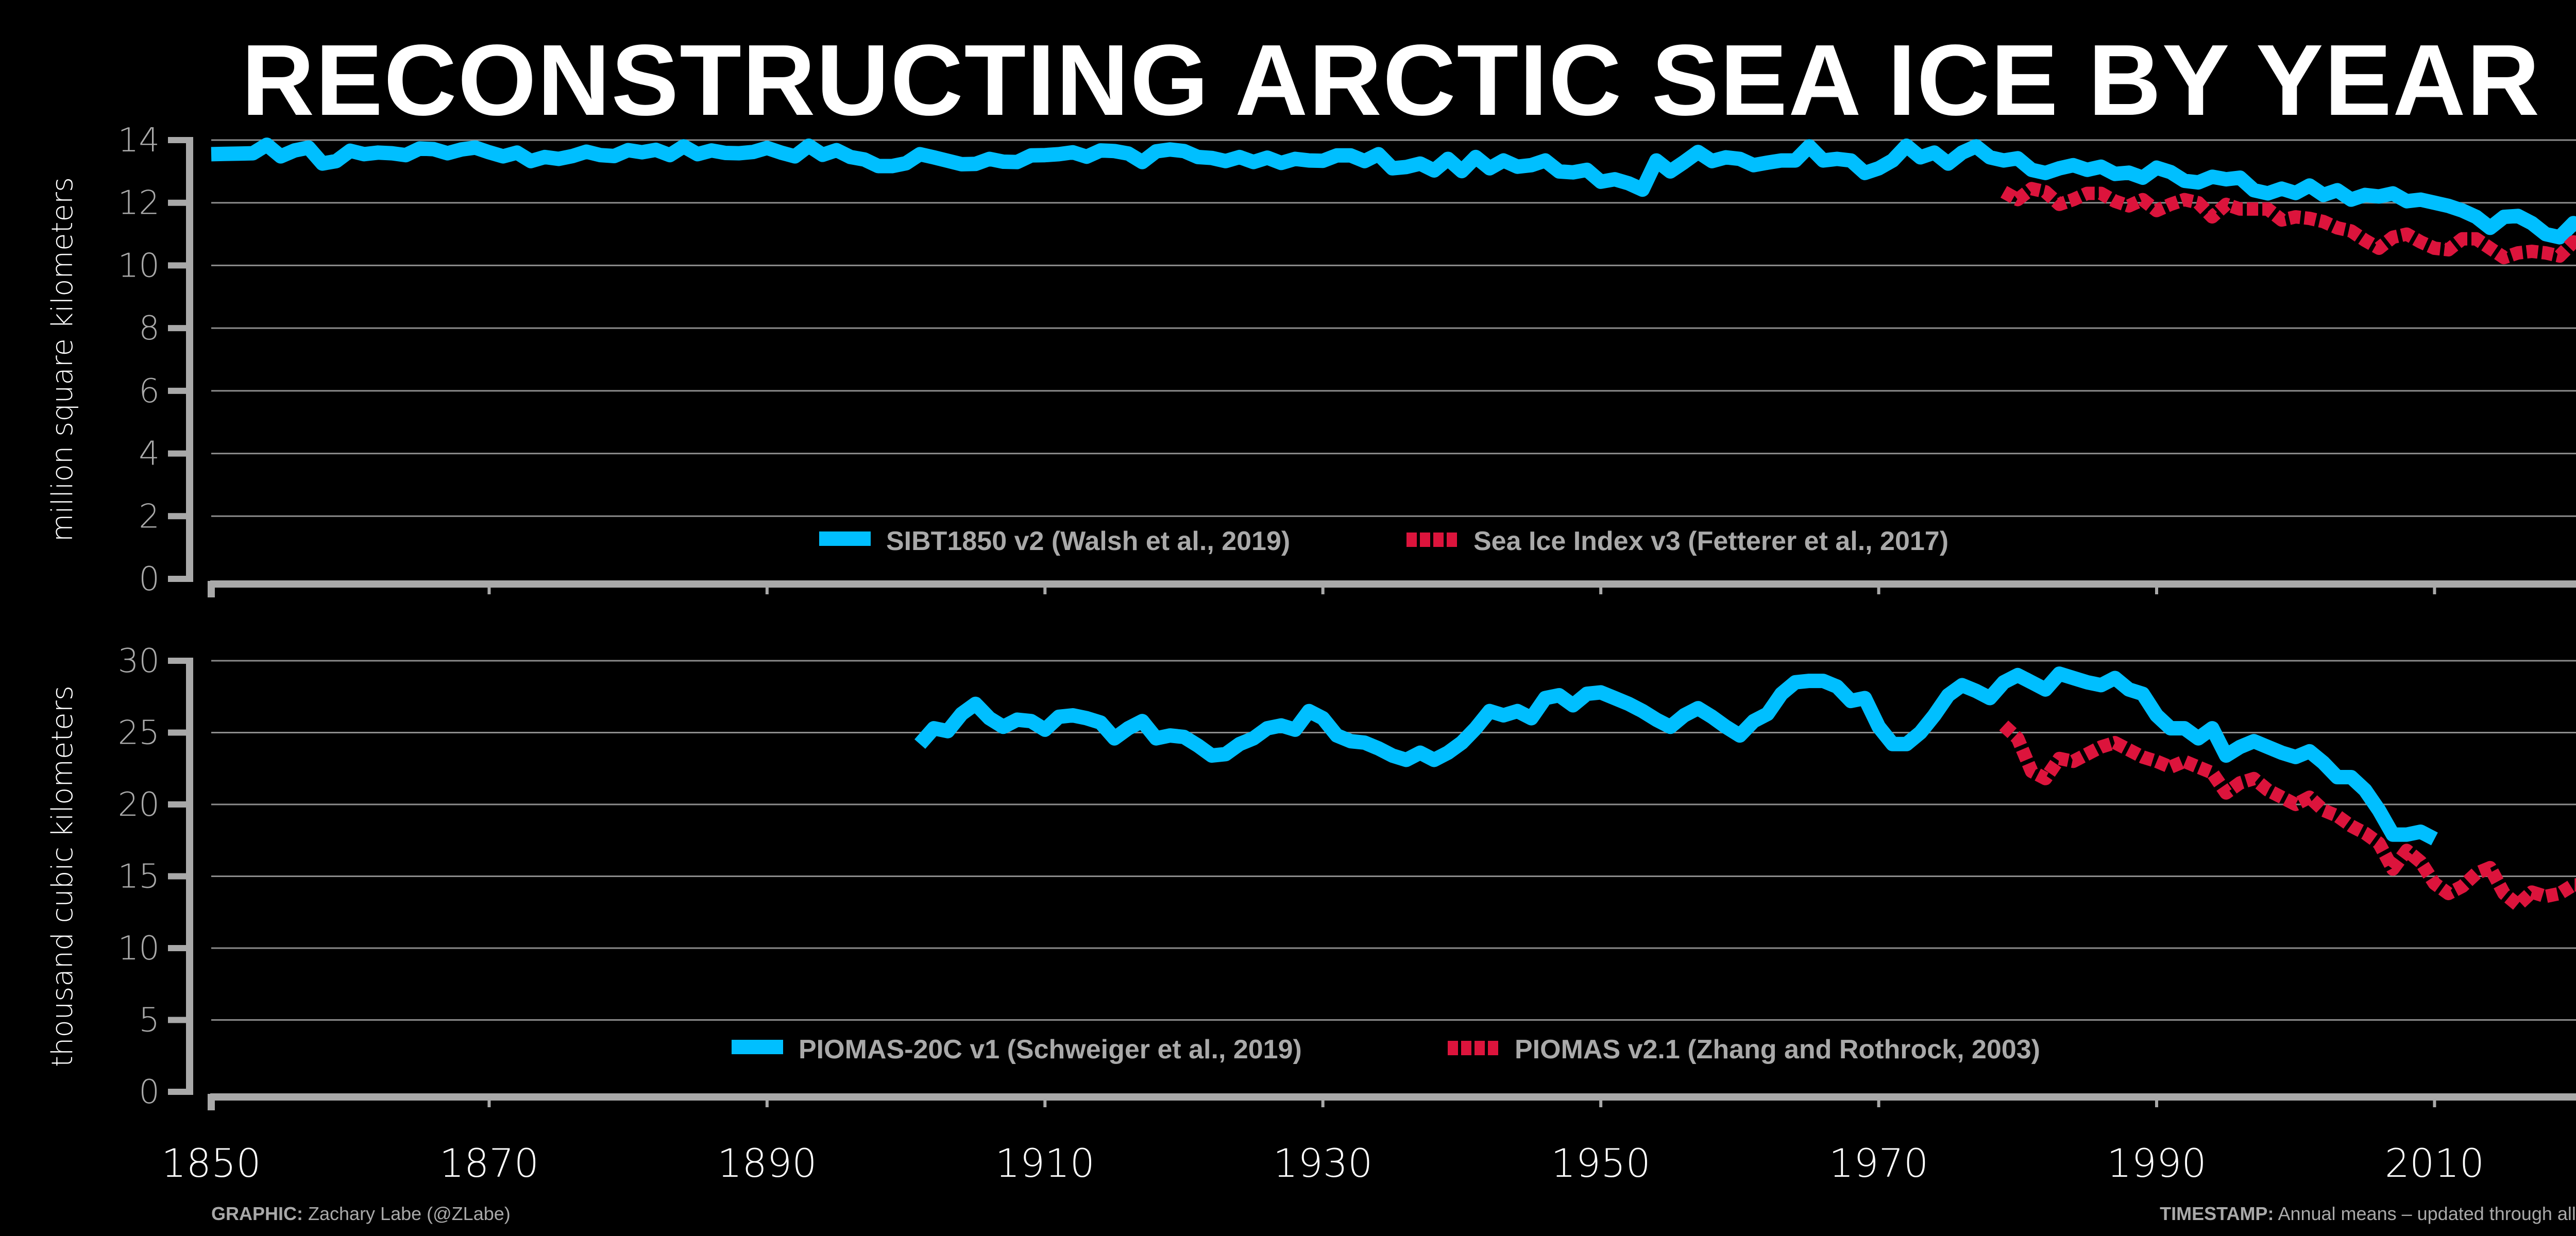 The height and width of the screenshot is (1236, 2576). What do you see at coordinates (2157, 1163) in the screenshot?
I see `x-tick-label: 1990` at bounding box center [2157, 1163].